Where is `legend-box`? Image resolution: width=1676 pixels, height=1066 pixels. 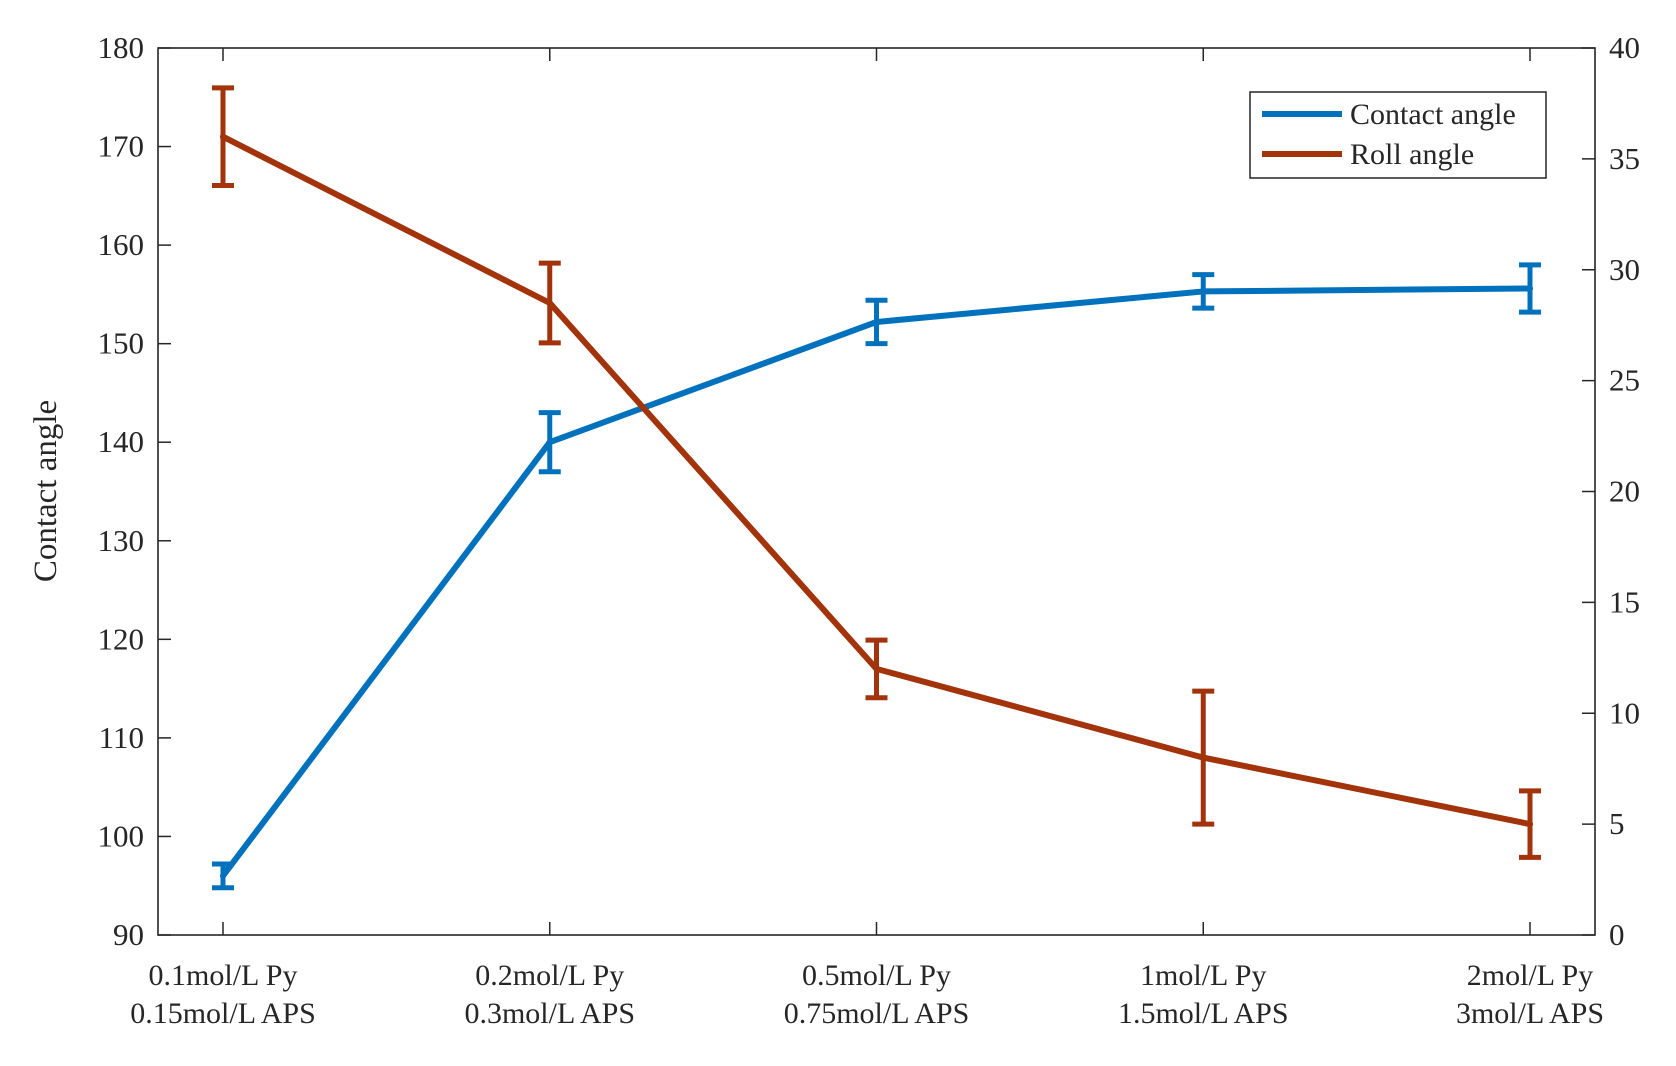
legend-box is located at coordinates (1398, 135).